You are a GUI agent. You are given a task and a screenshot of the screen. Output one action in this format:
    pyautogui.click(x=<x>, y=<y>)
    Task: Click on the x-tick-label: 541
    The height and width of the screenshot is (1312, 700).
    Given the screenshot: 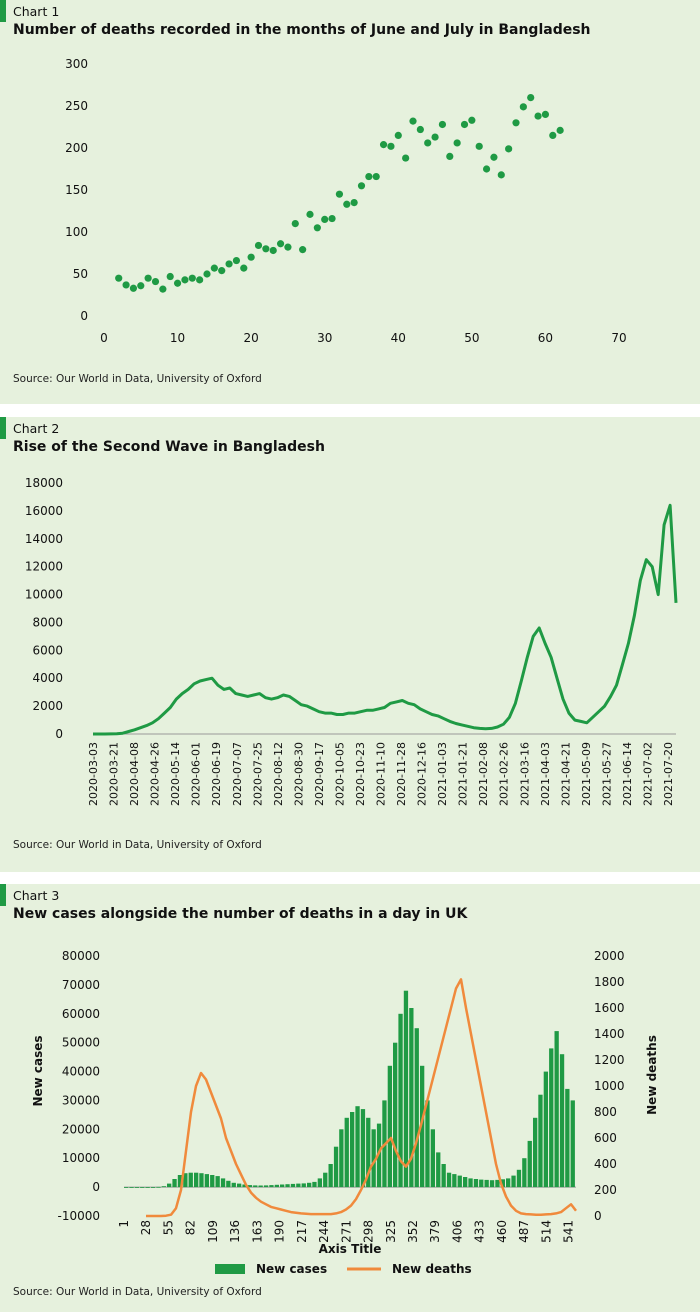 What is the action you would take?
    pyautogui.click(x=569, y=1231)
    